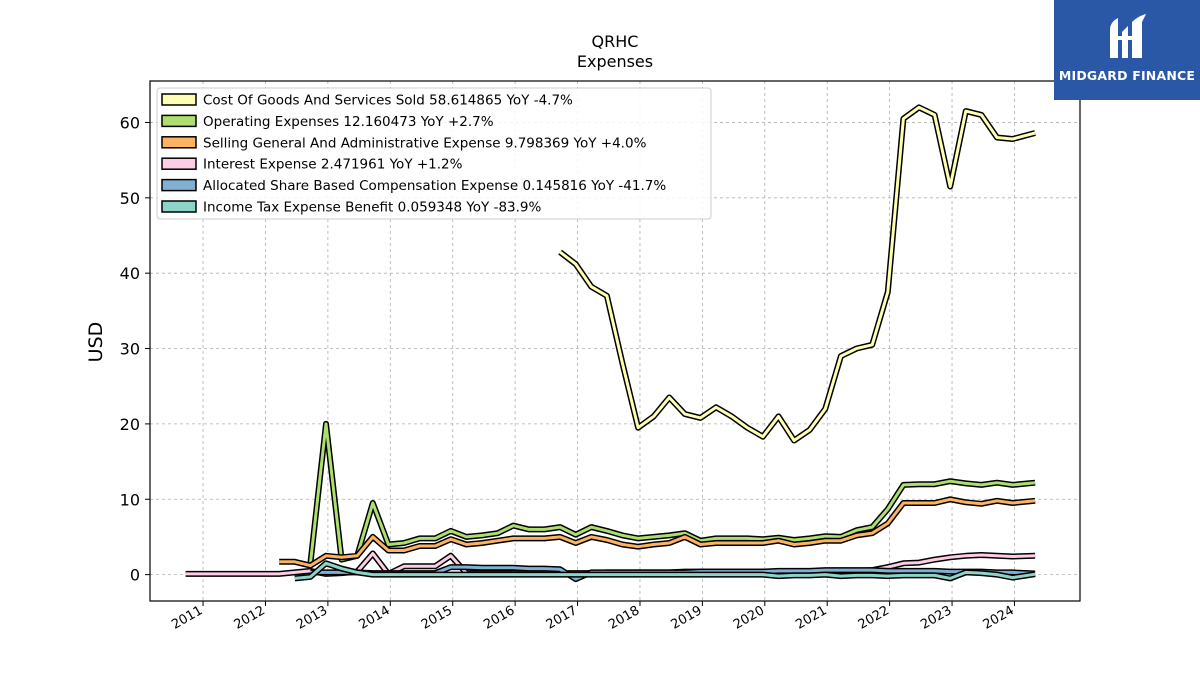 Image resolution: width=1200 pixels, height=675 pixels. I want to click on x-tick-label: 2023, so click(936, 618).